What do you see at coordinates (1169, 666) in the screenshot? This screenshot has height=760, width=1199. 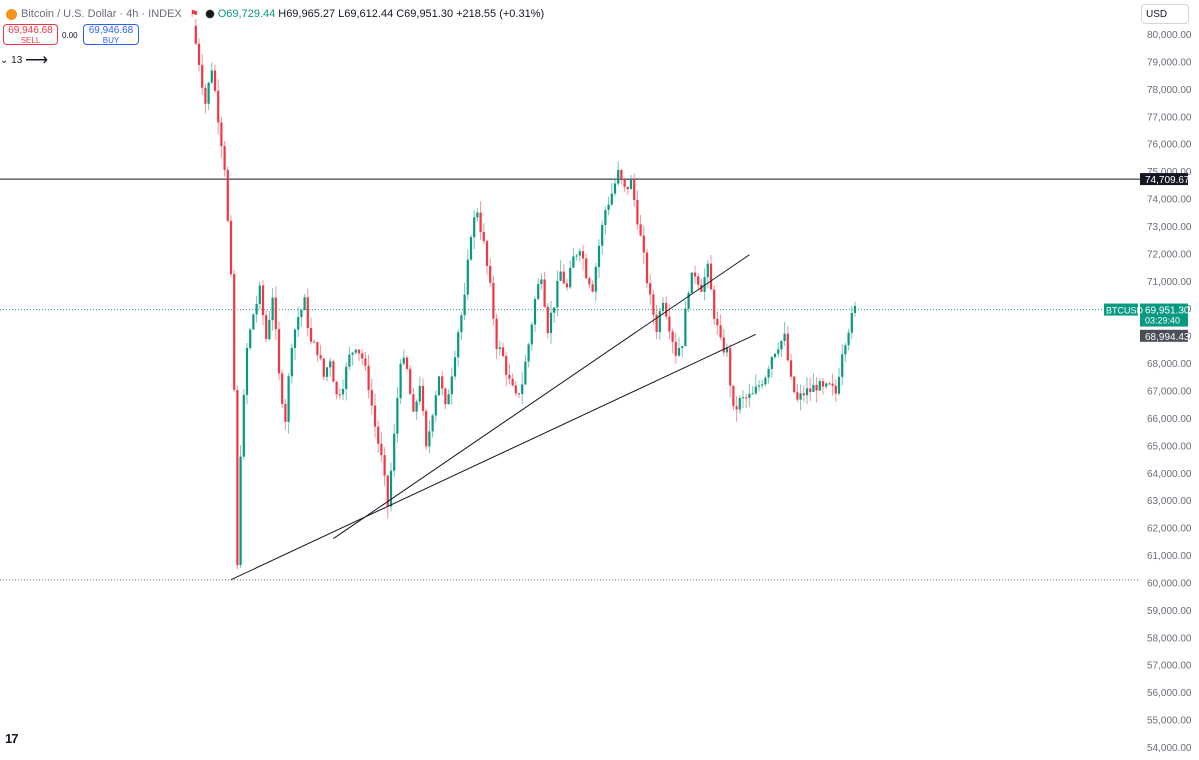 I see `y-tick-label: 57,000.00` at bounding box center [1169, 666].